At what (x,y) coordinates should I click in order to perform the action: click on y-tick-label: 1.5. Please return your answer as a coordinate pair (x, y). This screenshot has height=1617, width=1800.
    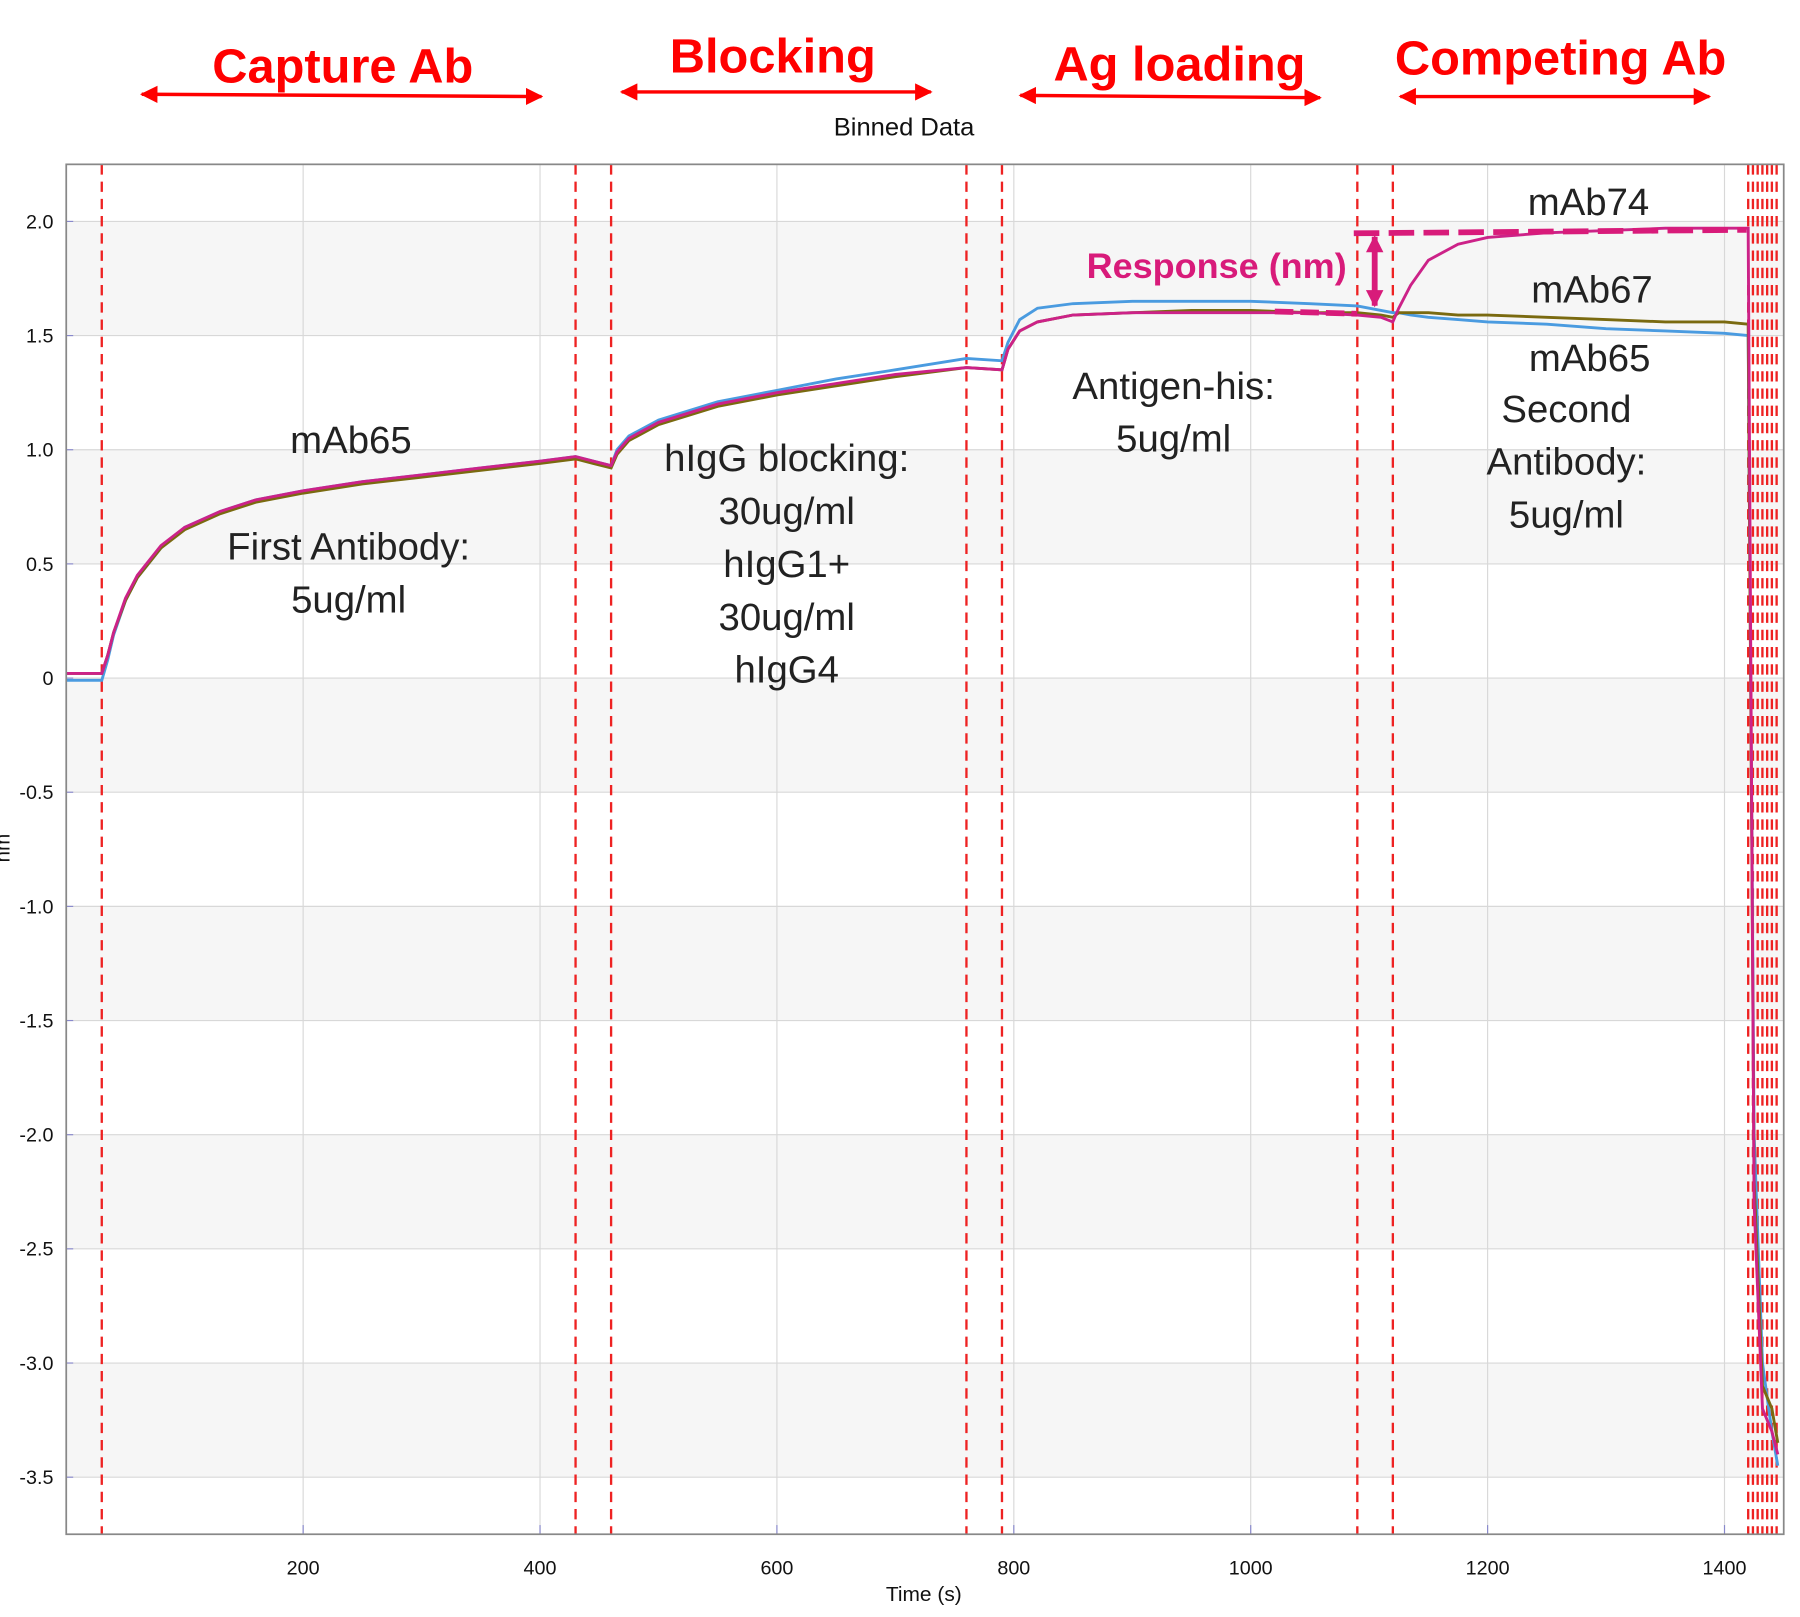
    Looking at the image, I should click on (40, 337).